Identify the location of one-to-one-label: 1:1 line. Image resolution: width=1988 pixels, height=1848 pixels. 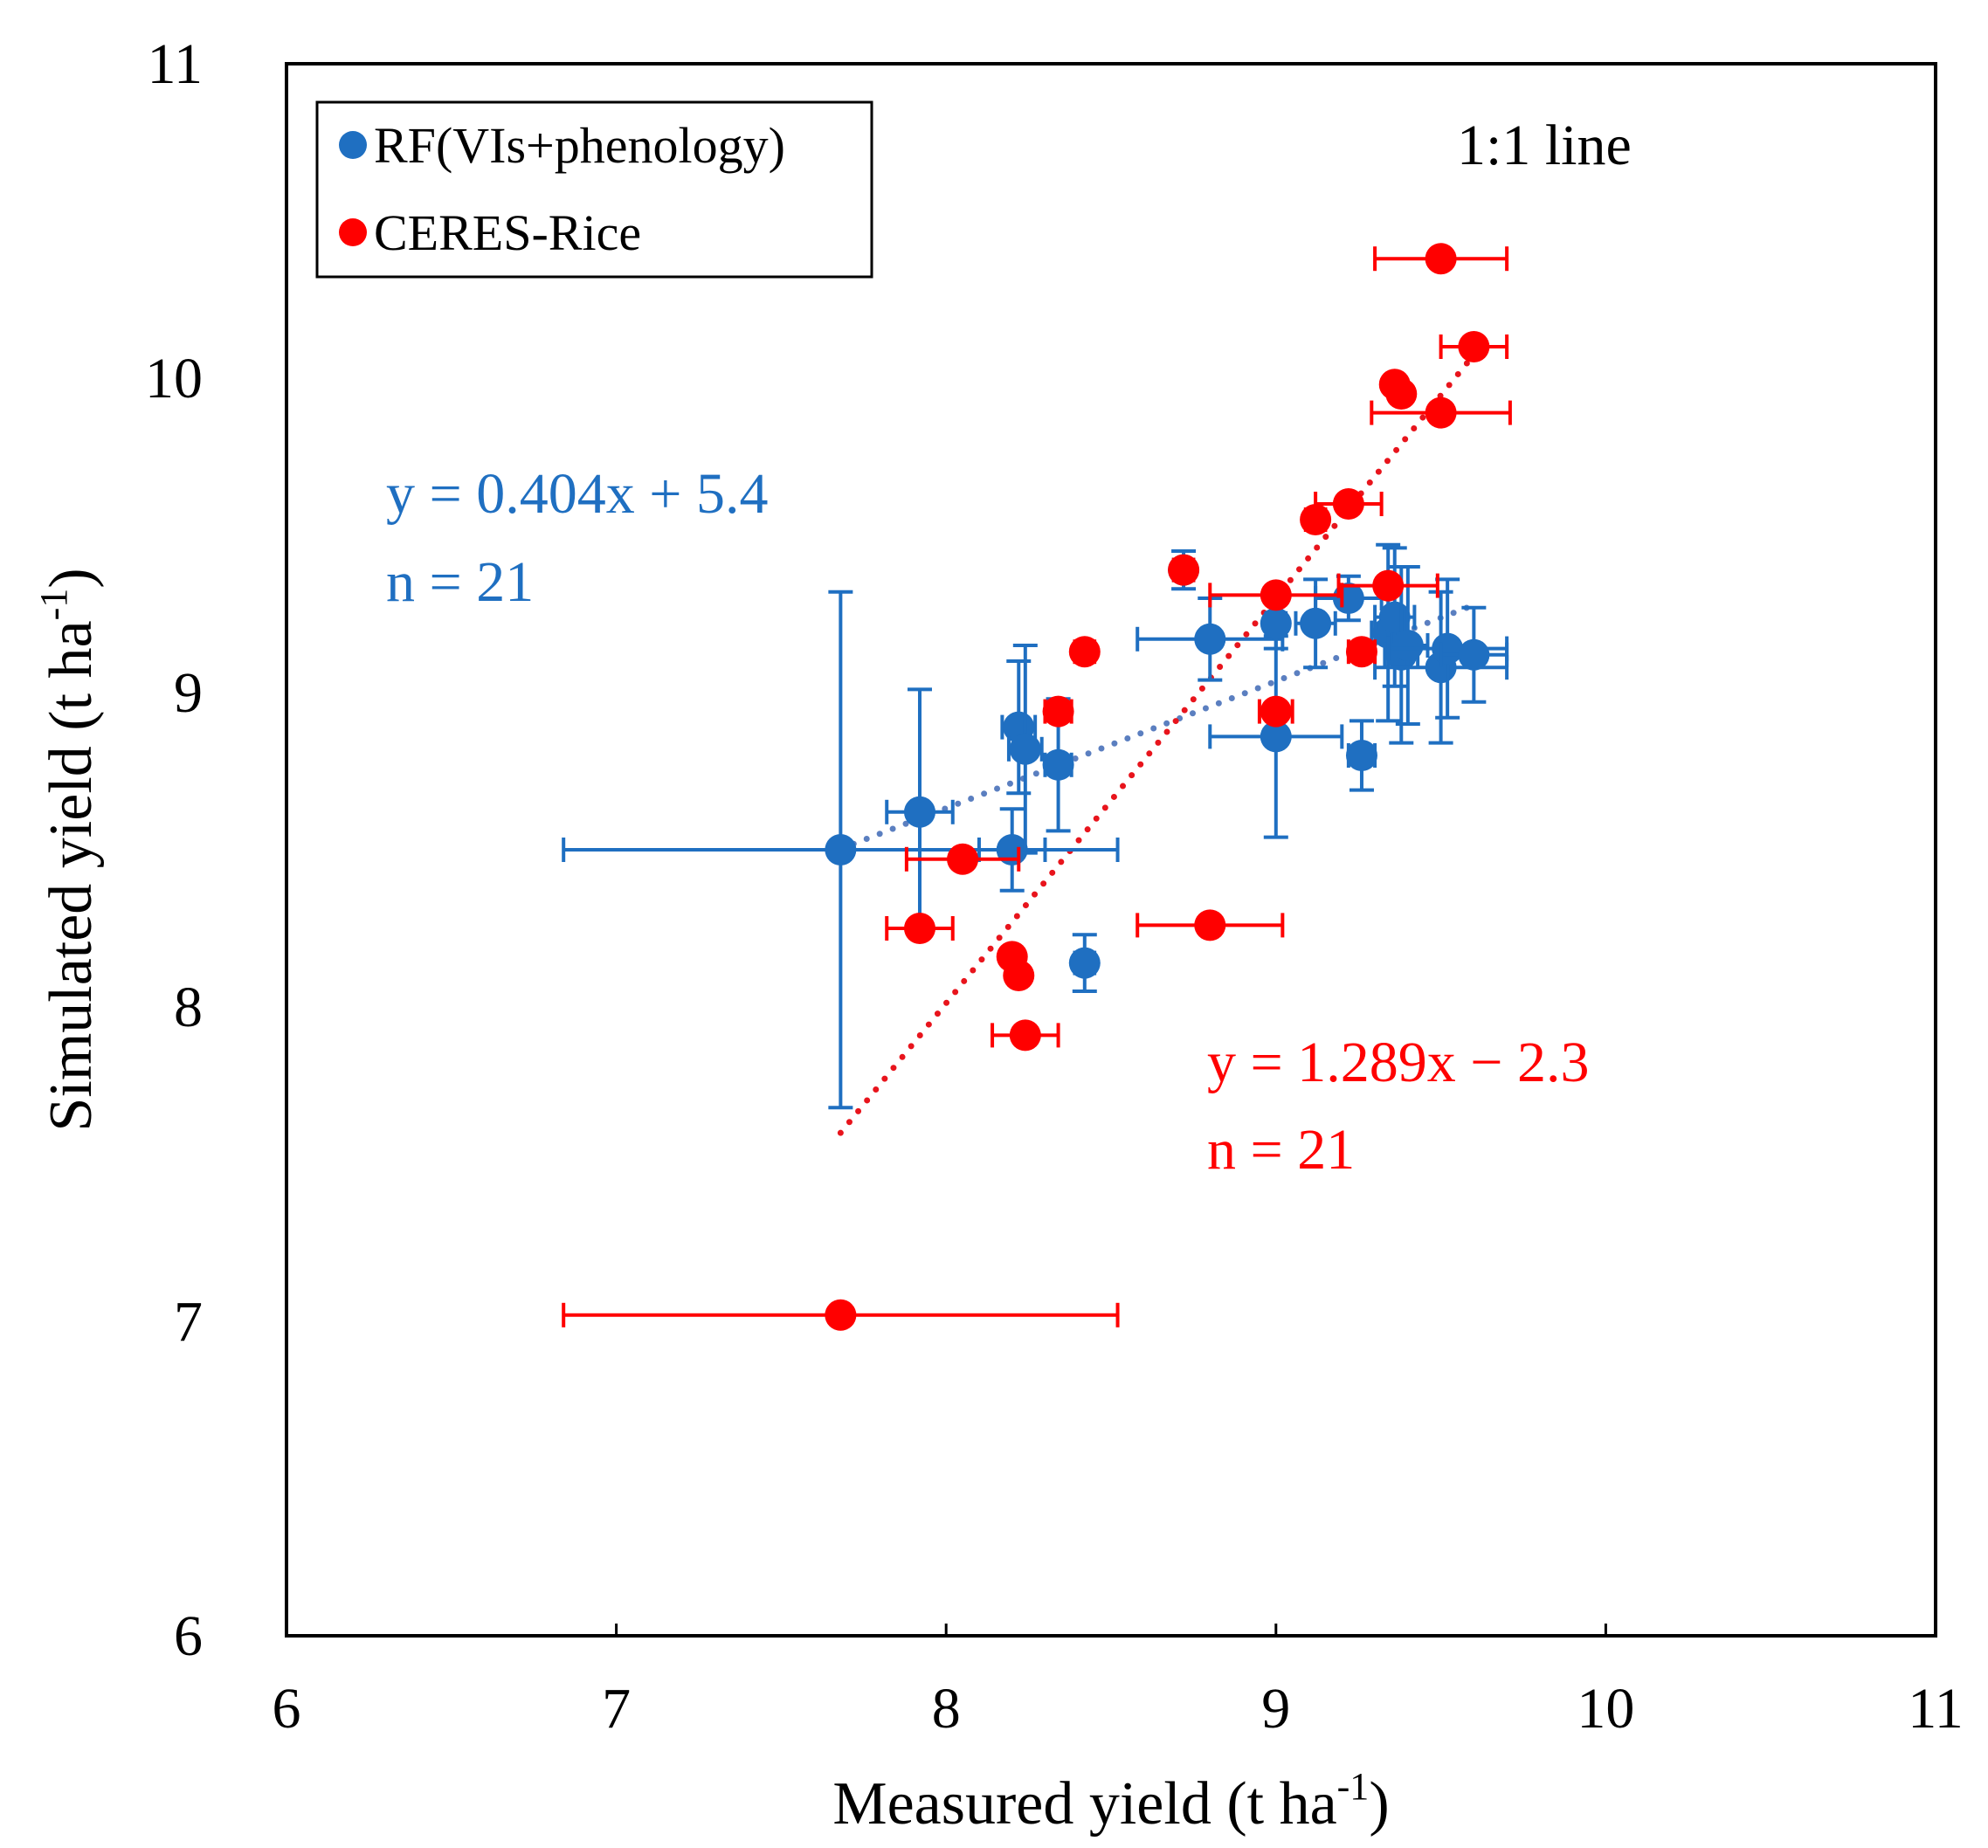
(1544, 145).